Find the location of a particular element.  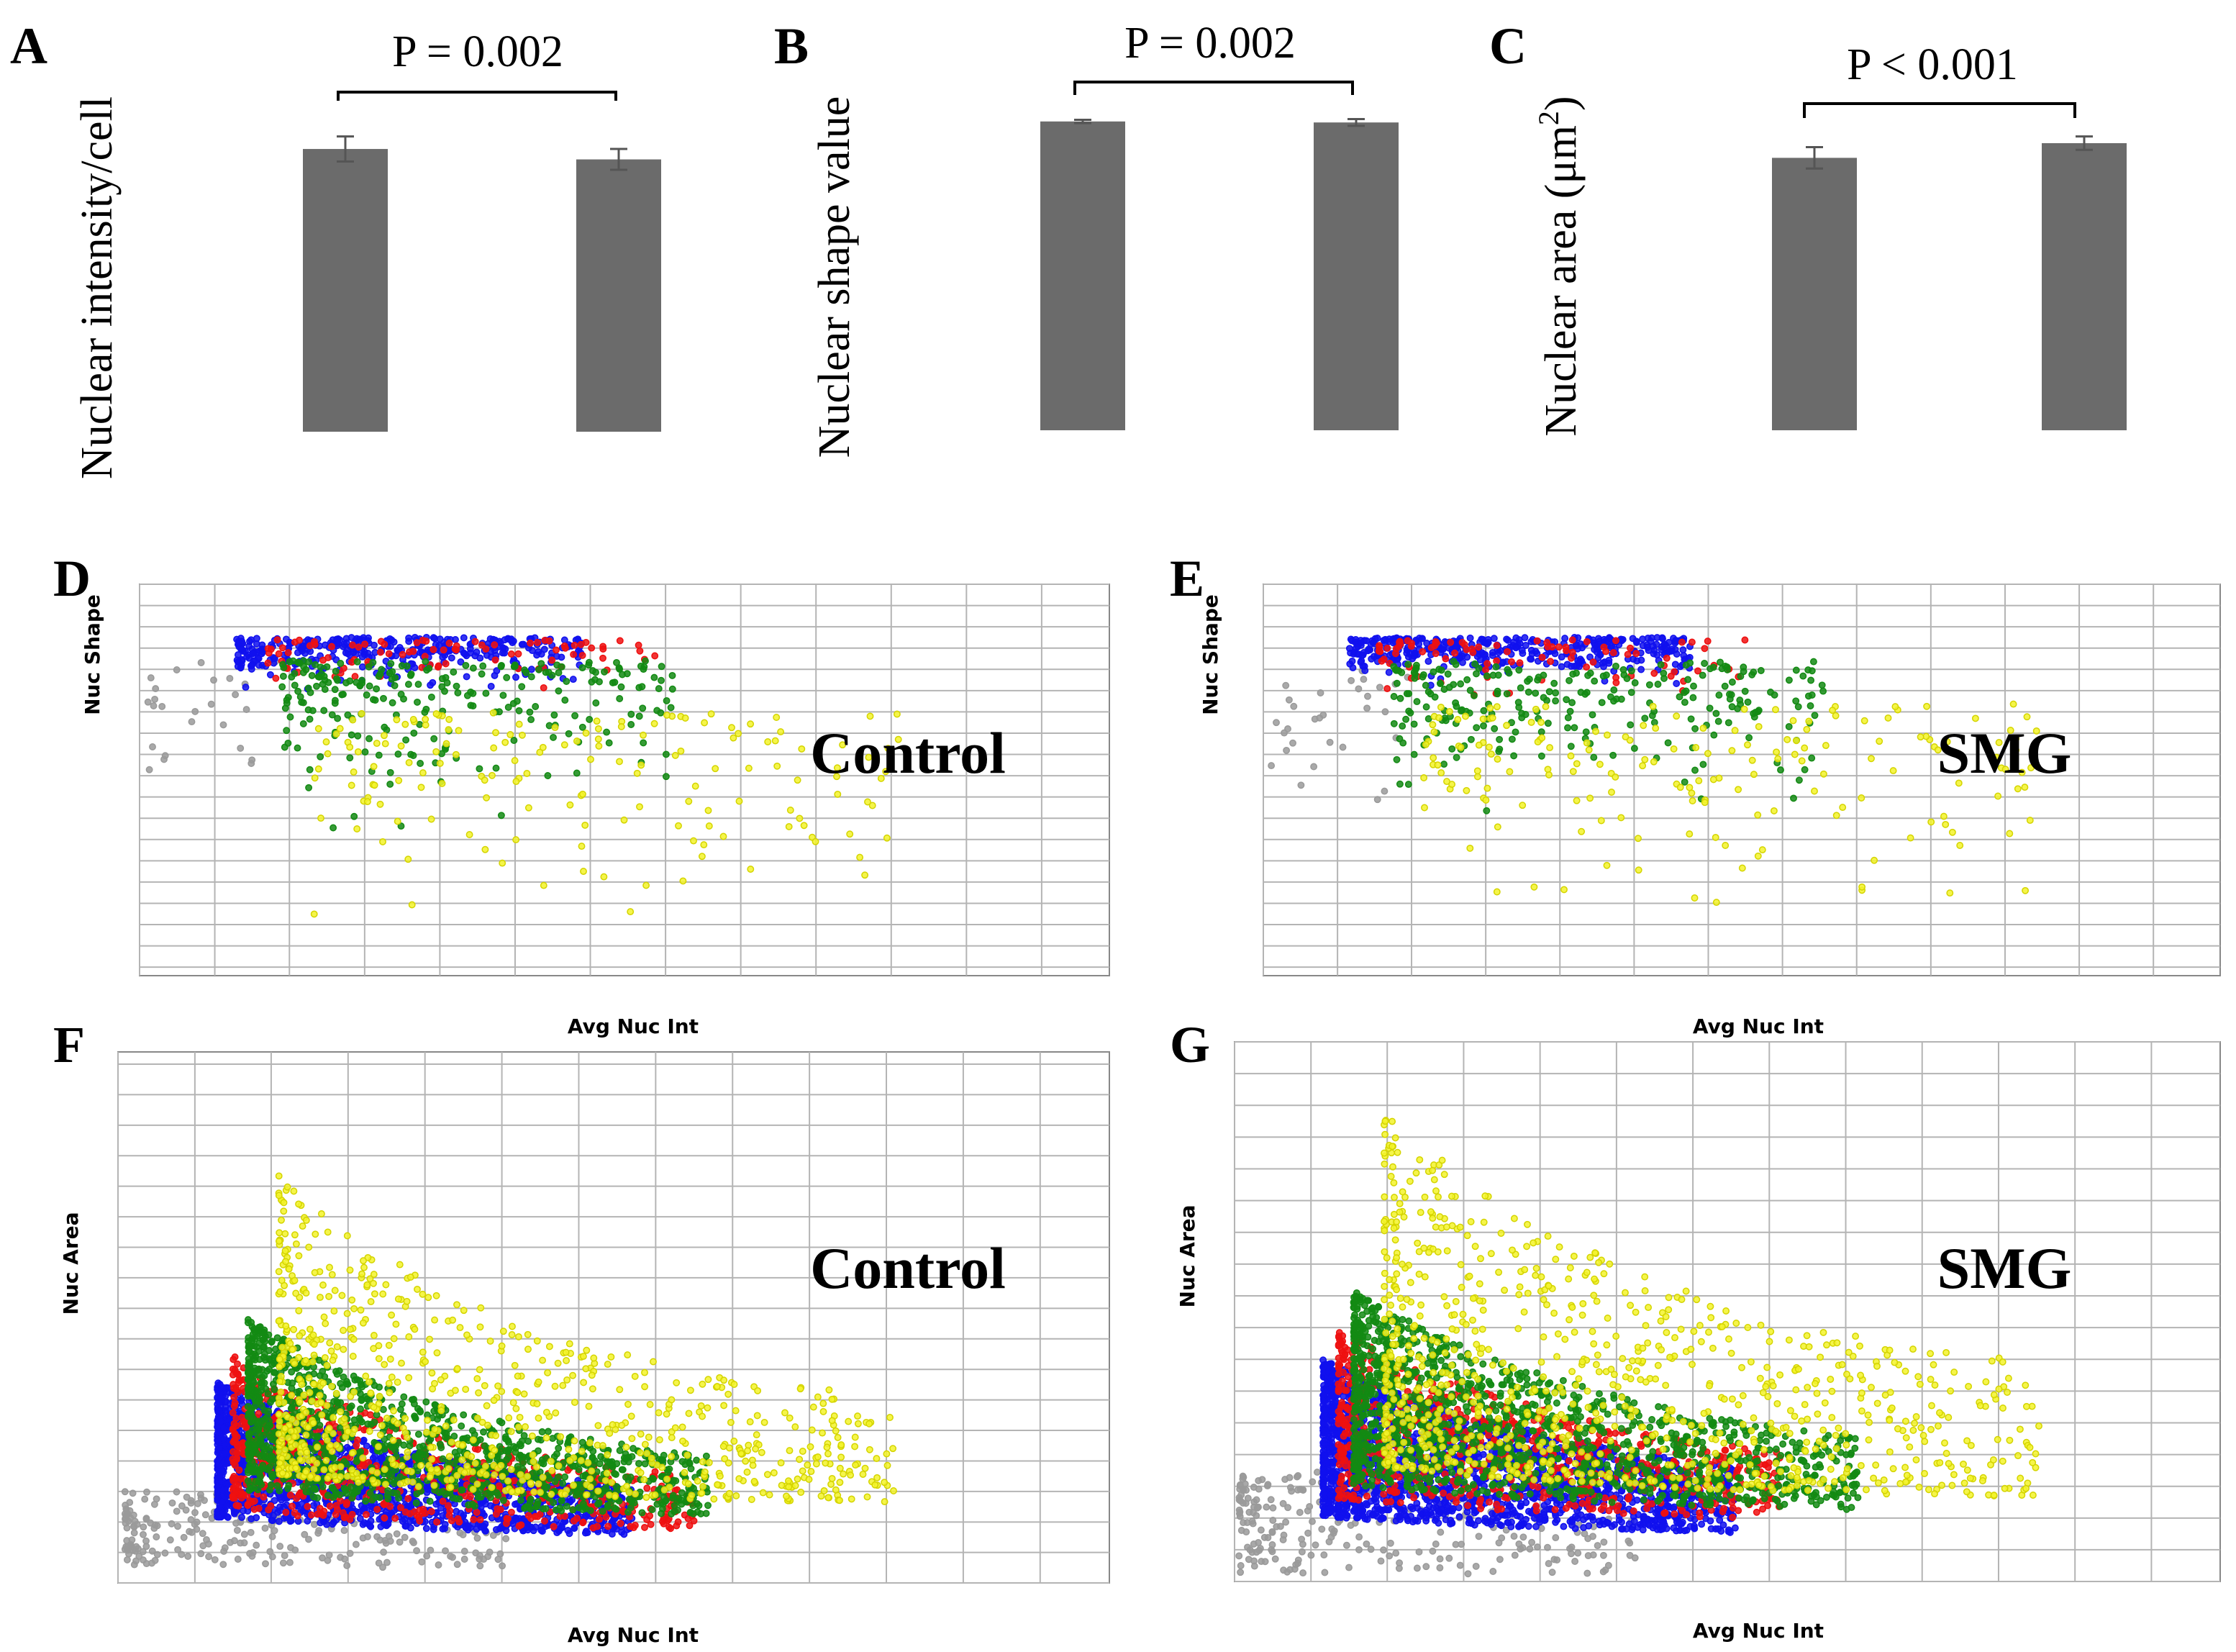

panel-a-bar-chart: A P = 0.002 Nuclear intensity/cell is located at coordinates (335, 248).